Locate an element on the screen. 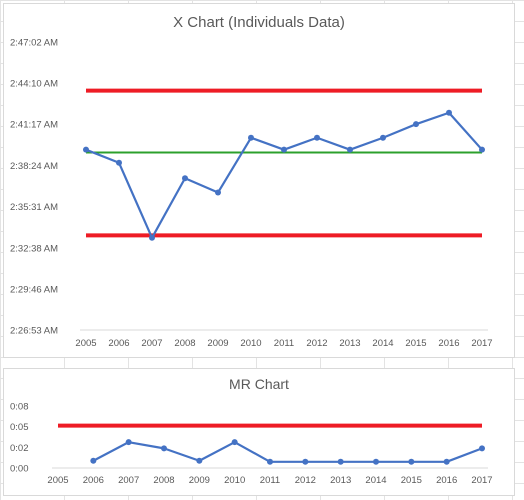  data-series-line is located at coordinates (287, 452).